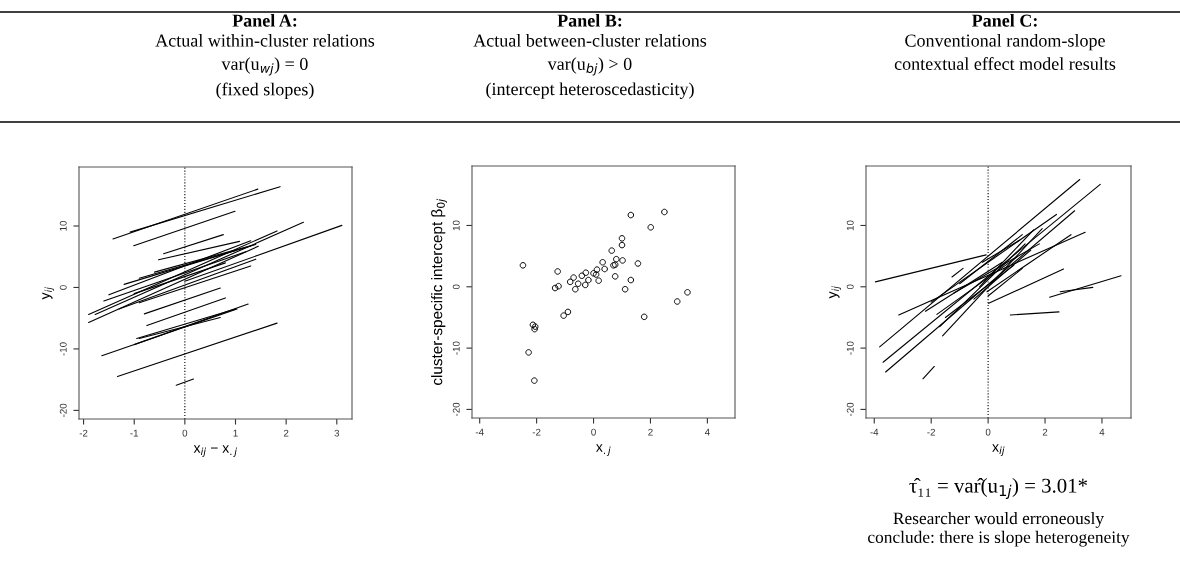 The image size is (1180, 574). I want to click on text: Researcher would erroneously conclude: there is slope heterogeneity, so click(999, 529).